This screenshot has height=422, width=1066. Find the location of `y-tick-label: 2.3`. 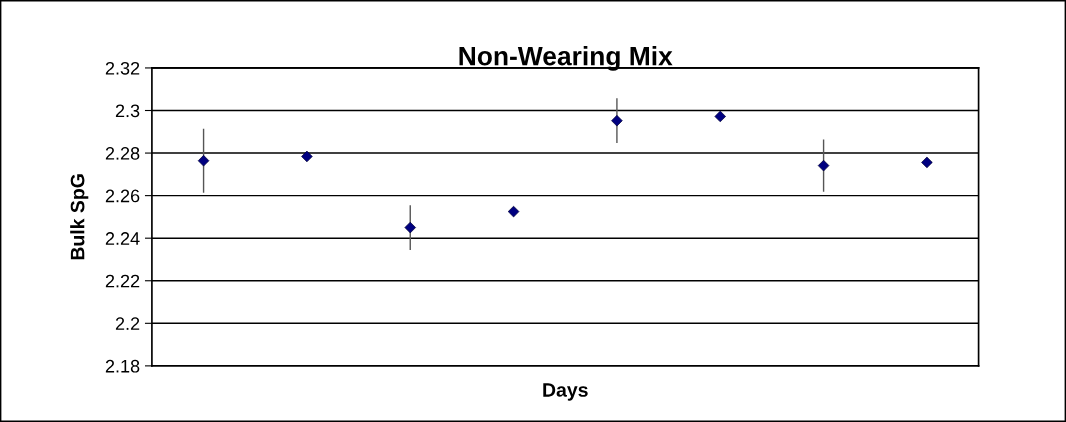

y-tick-label: 2.3 is located at coordinates (127, 111).